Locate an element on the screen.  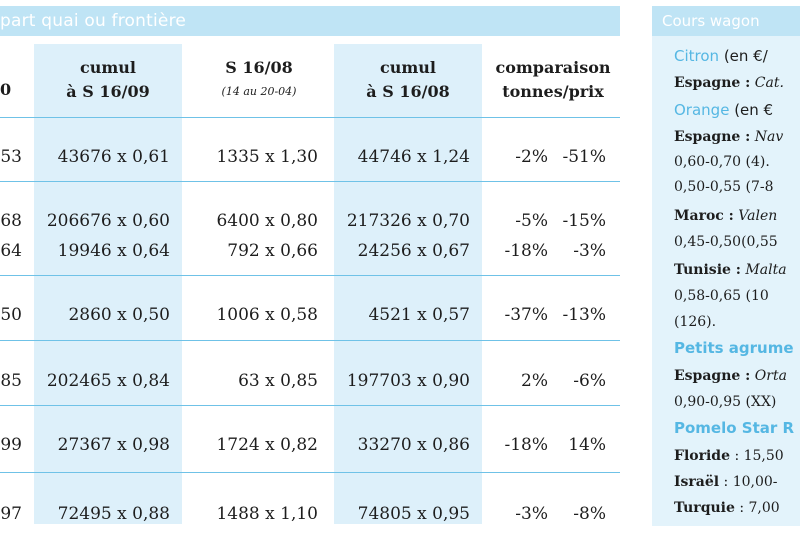
cell-week-08: 63 x 0,85 is located at coordinates (278, 381).